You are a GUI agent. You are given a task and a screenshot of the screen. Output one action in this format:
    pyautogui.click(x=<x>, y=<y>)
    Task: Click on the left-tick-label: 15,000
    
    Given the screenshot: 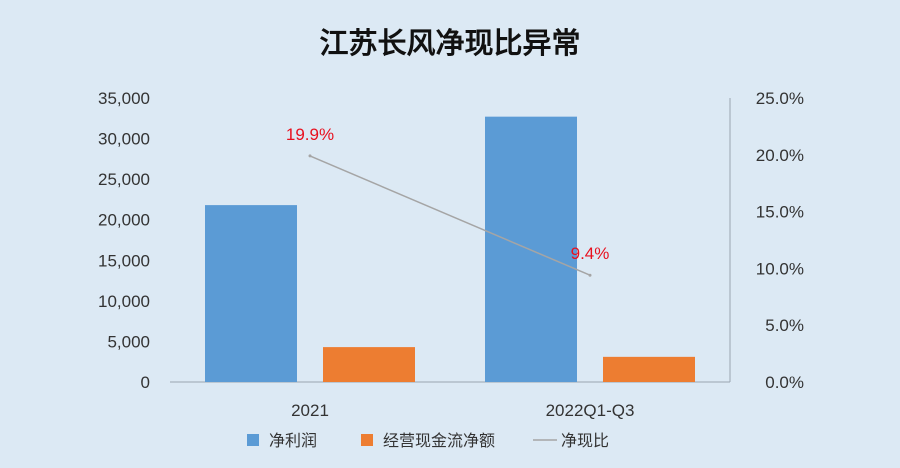 What is the action you would take?
    pyautogui.click(x=124, y=260)
    